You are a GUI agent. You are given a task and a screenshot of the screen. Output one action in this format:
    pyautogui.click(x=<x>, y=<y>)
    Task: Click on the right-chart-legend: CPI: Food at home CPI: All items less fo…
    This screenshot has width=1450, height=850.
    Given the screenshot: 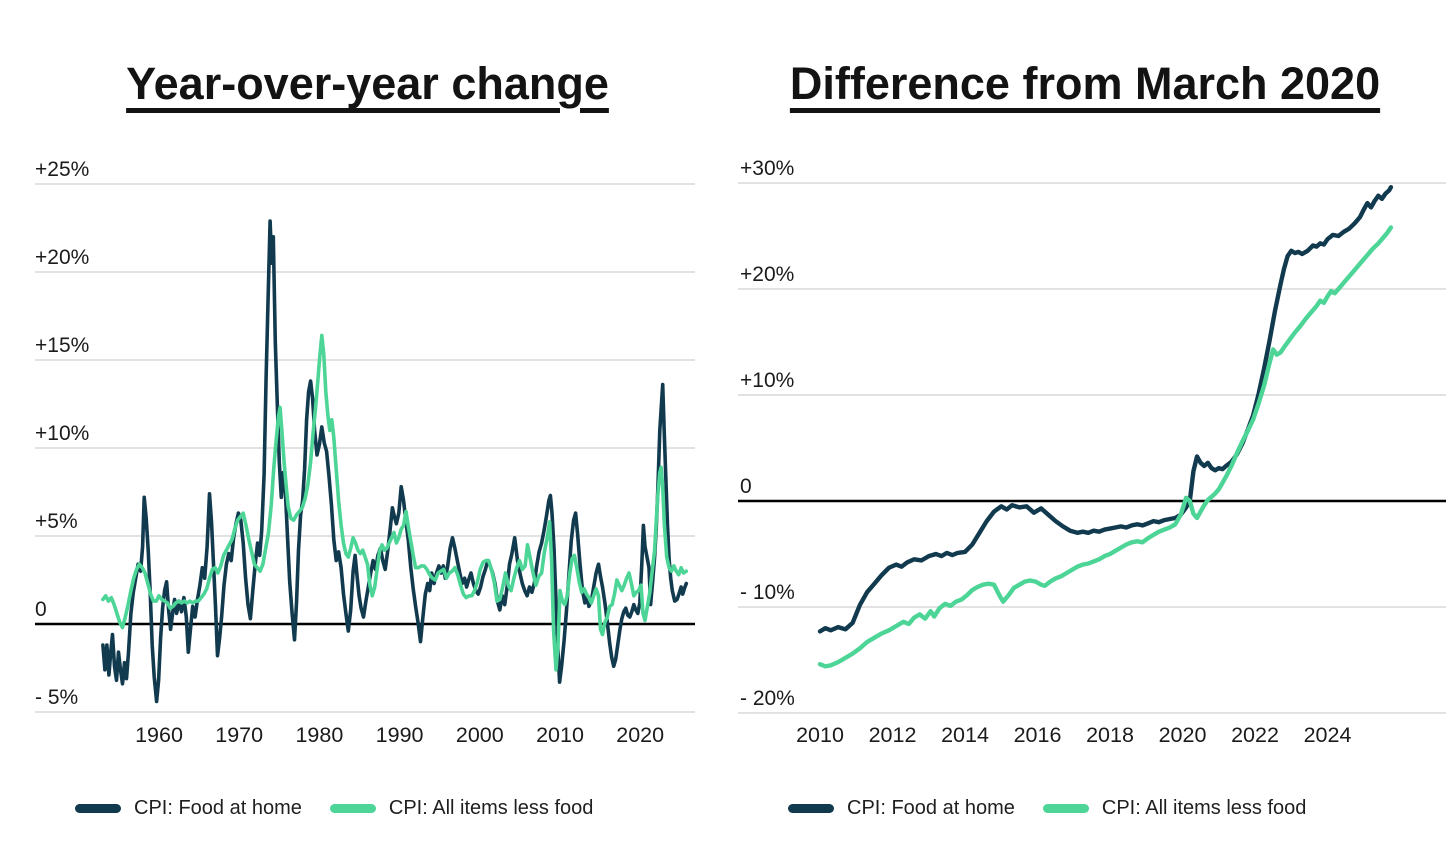 What is the action you would take?
    pyautogui.click(x=1047, y=808)
    